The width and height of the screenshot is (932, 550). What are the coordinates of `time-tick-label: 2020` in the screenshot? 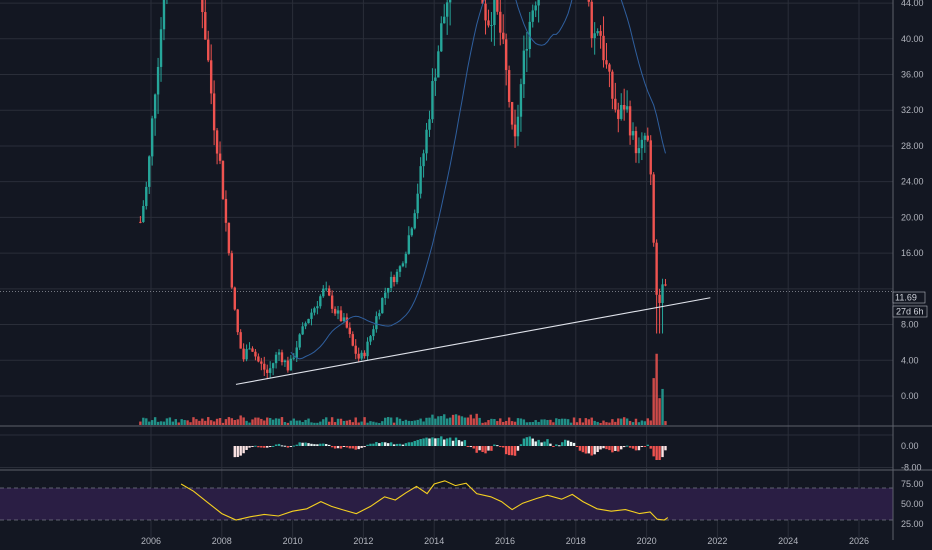 It's located at (647, 541).